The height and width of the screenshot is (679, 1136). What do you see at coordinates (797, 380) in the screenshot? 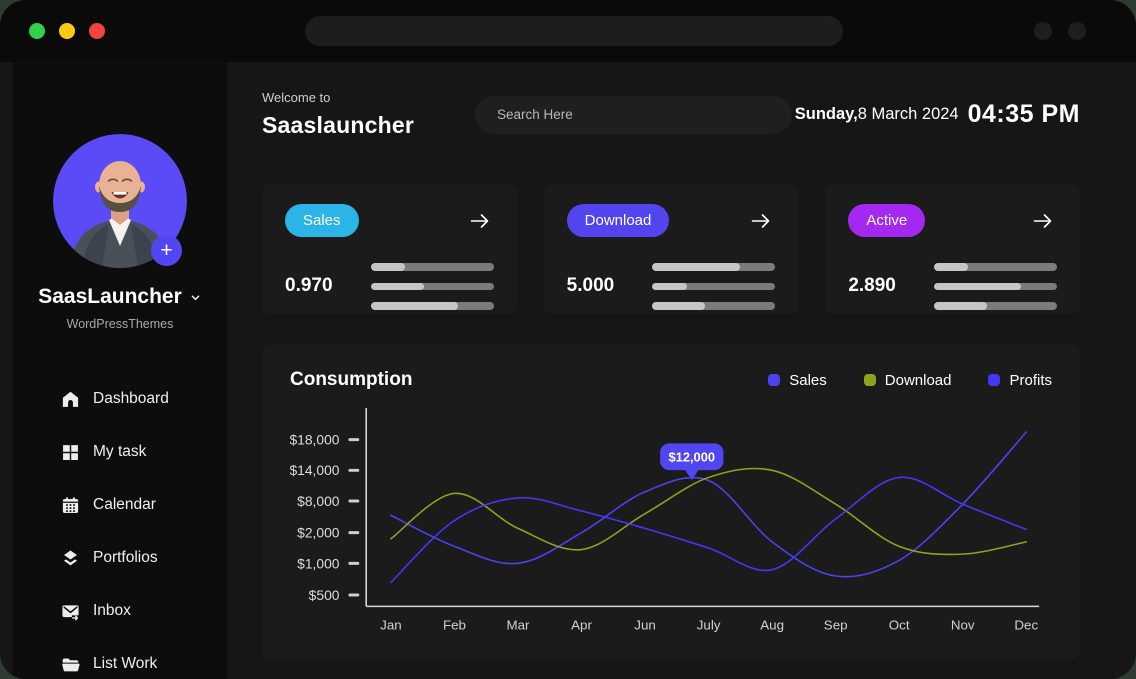
I see `legend-item-sales: Sales` at bounding box center [797, 380].